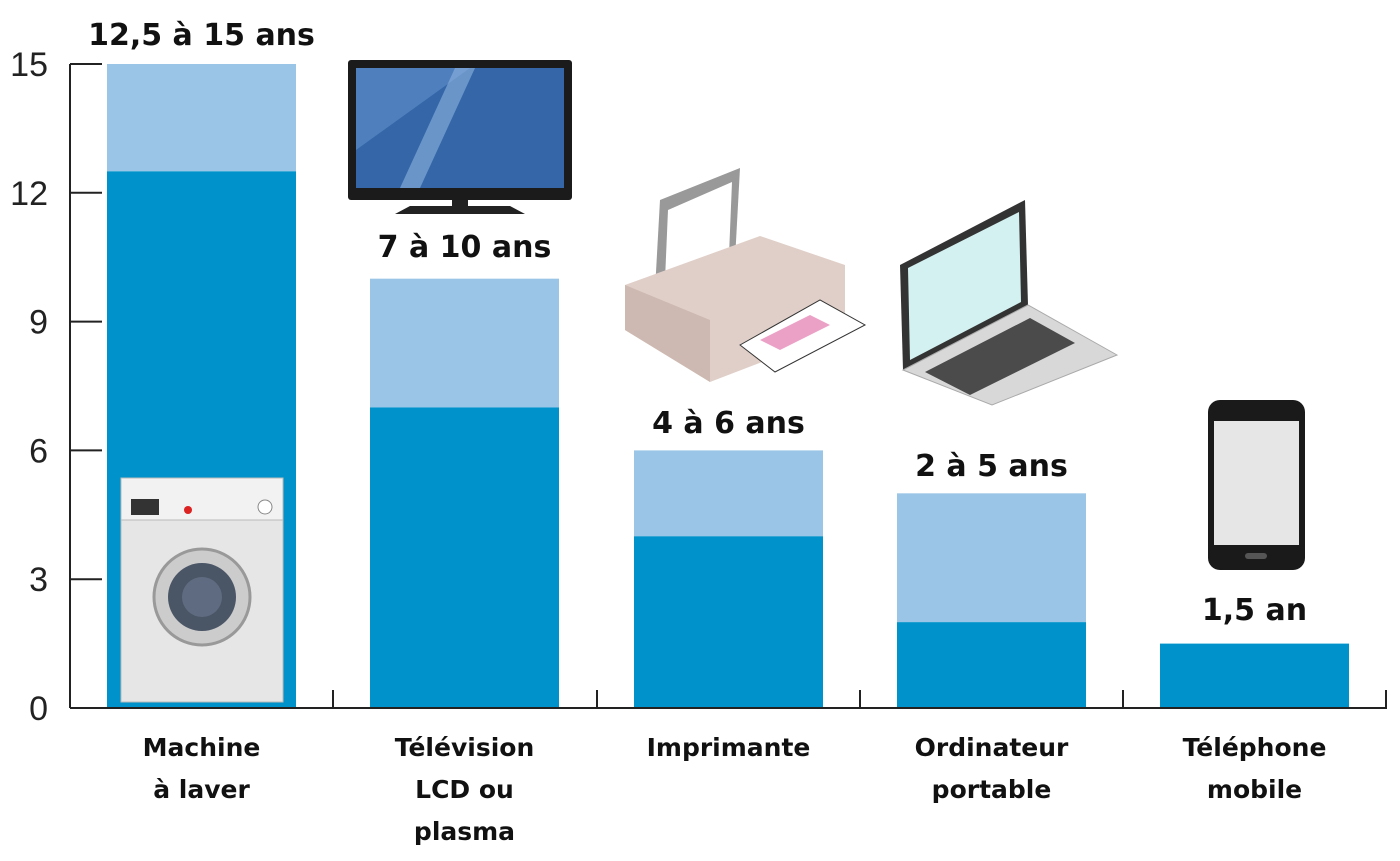 The height and width of the screenshot is (861, 1400). Describe the element at coordinates (964, 286) in the screenshot. I see `laptop-screen` at that location.